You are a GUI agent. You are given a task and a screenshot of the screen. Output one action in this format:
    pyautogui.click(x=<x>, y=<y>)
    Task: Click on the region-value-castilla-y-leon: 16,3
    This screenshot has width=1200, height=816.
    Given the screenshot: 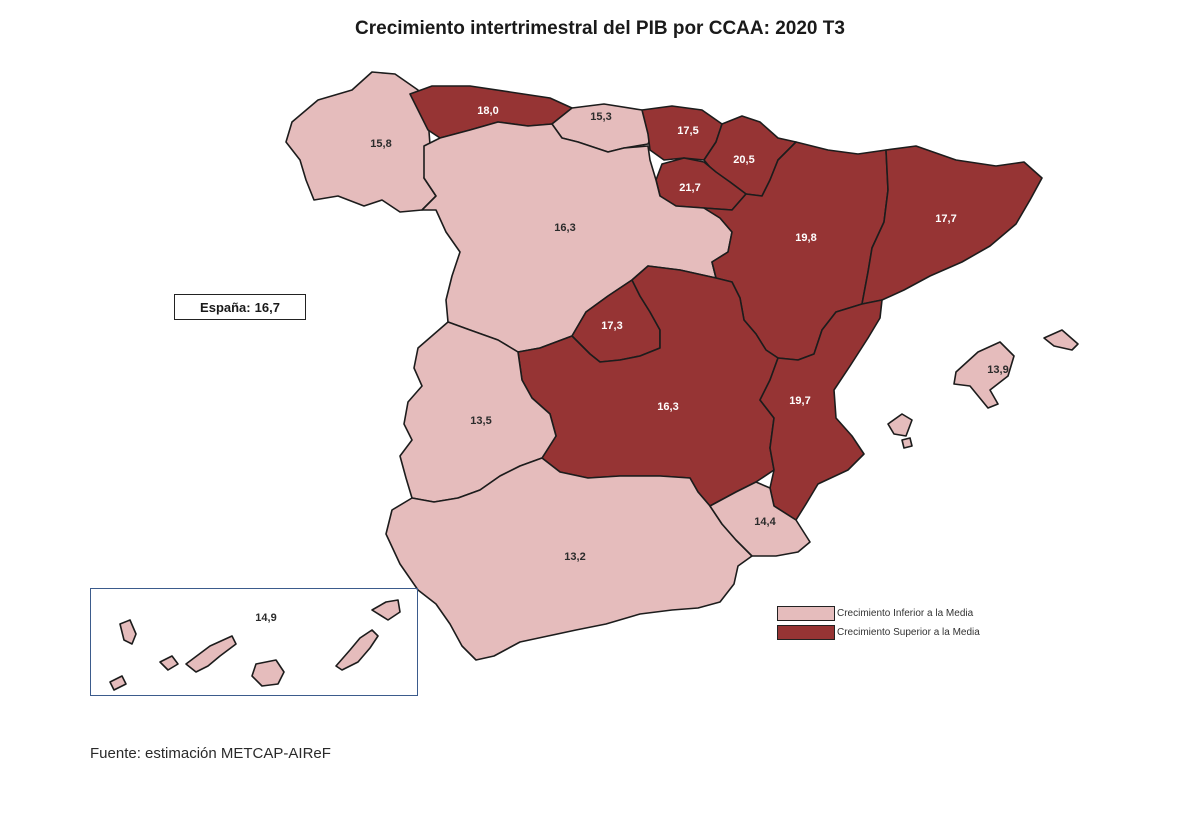 What is the action you would take?
    pyautogui.click(x=564, y=228)
    